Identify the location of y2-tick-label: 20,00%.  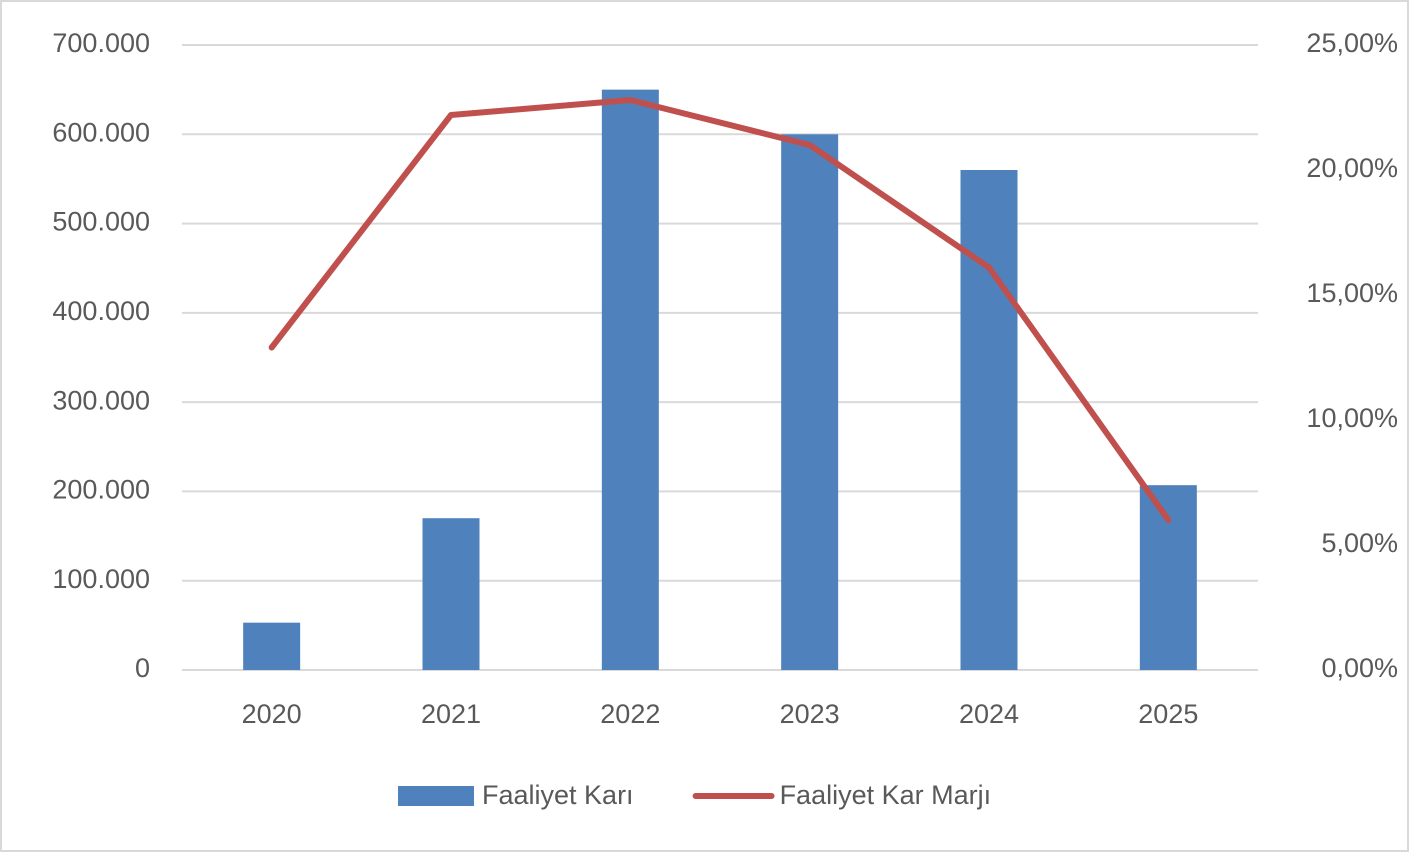
(1352, 168).